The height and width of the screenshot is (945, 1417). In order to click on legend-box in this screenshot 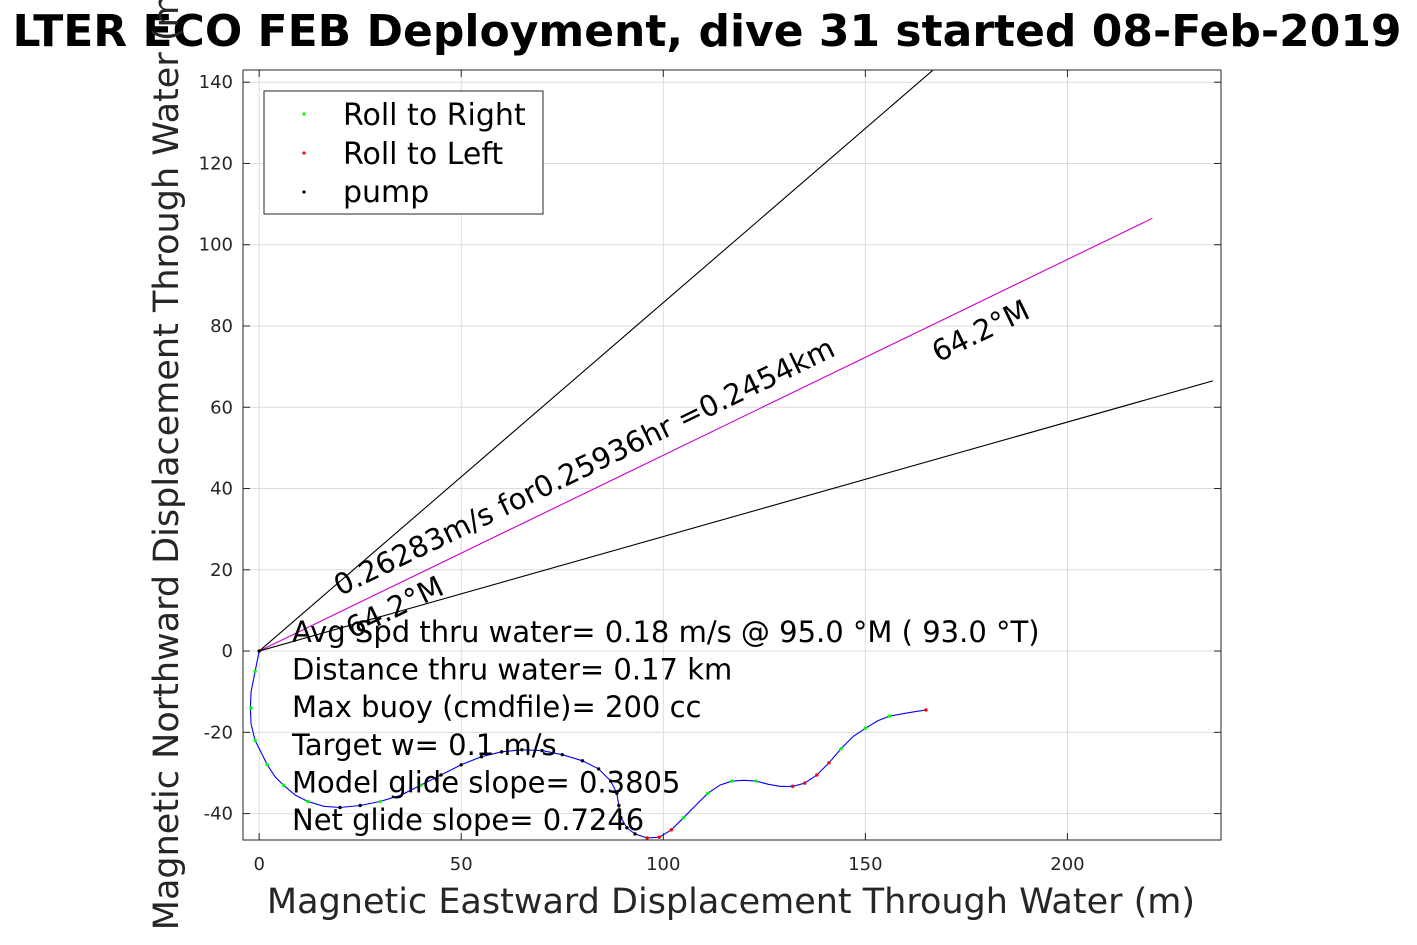, I will do `click(403, 152)`.